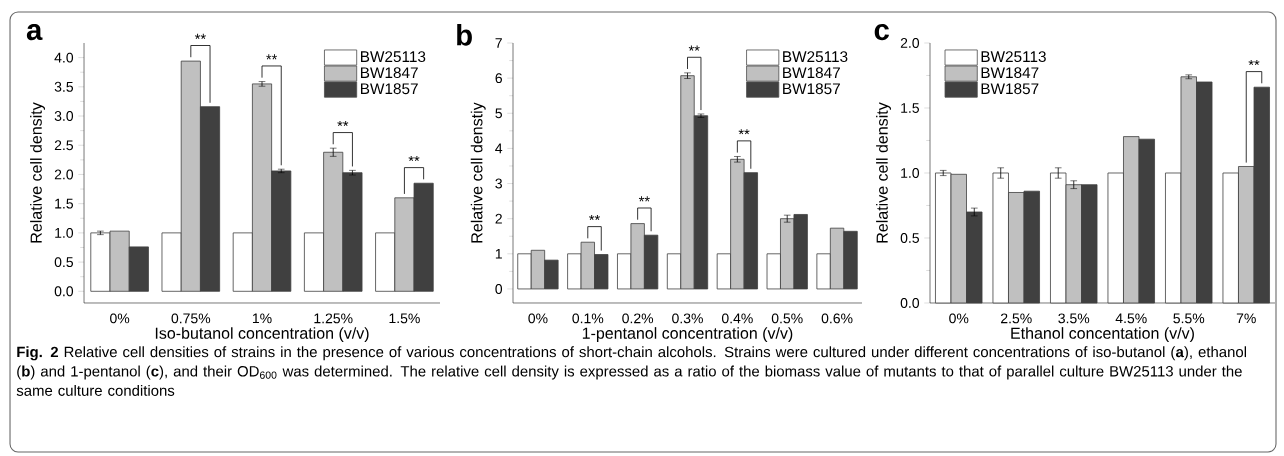 Image resolution: width=1284 pixels, height=456 pixels. Describe the element at coordinates (498, 183) in the screenshot. I see `y-tick-label: 3` at that location.